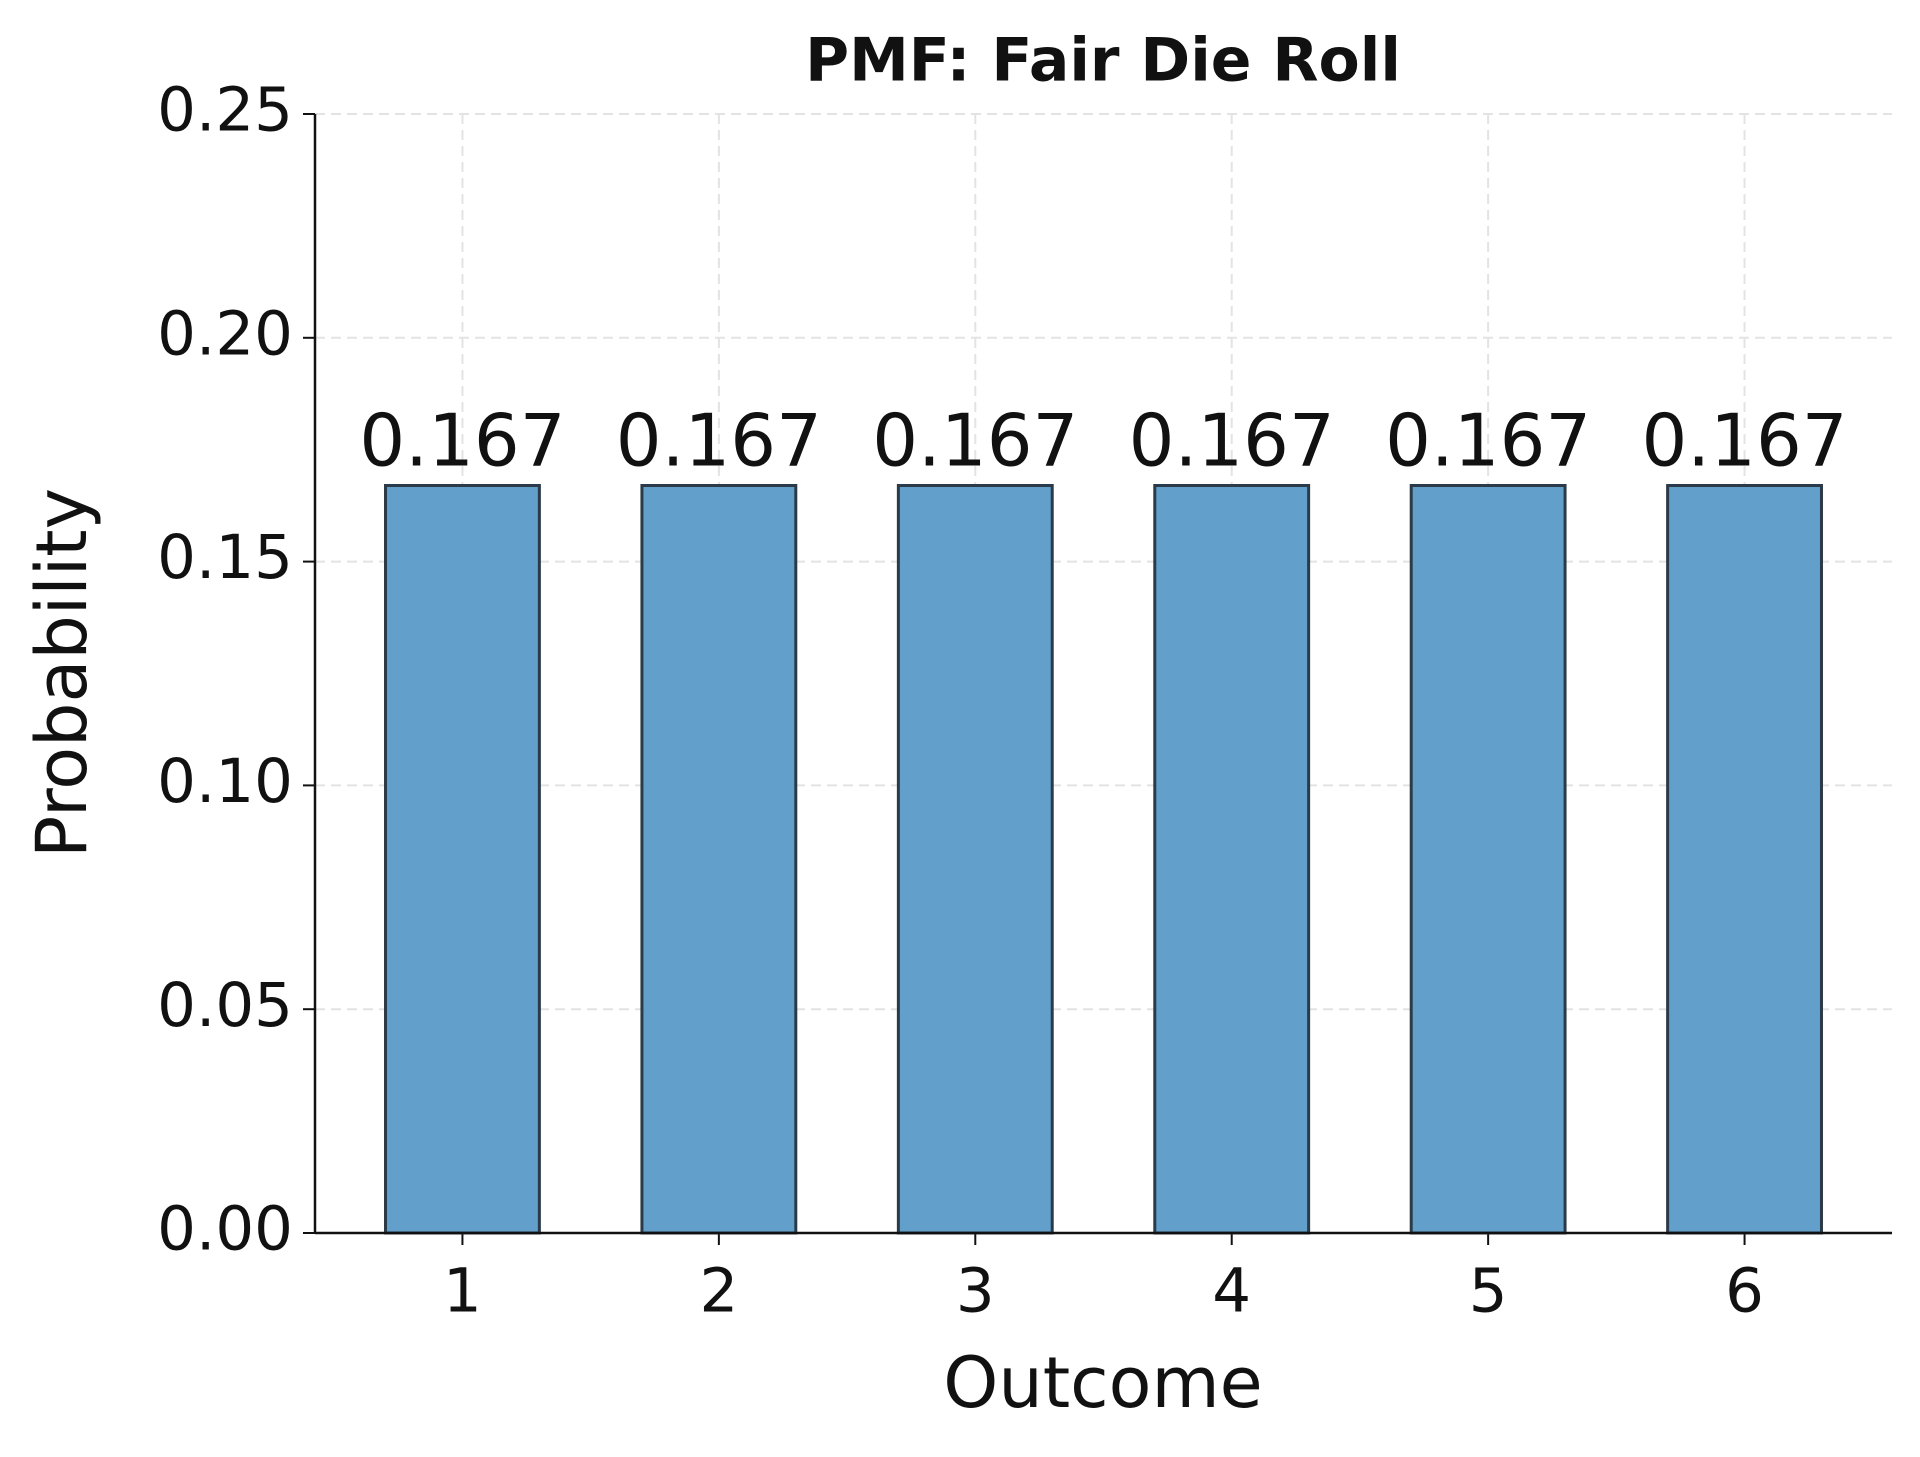 This screenshot has width=1920, height=1457. I want to click on x-tick-label: 3, so click(975, 1291).